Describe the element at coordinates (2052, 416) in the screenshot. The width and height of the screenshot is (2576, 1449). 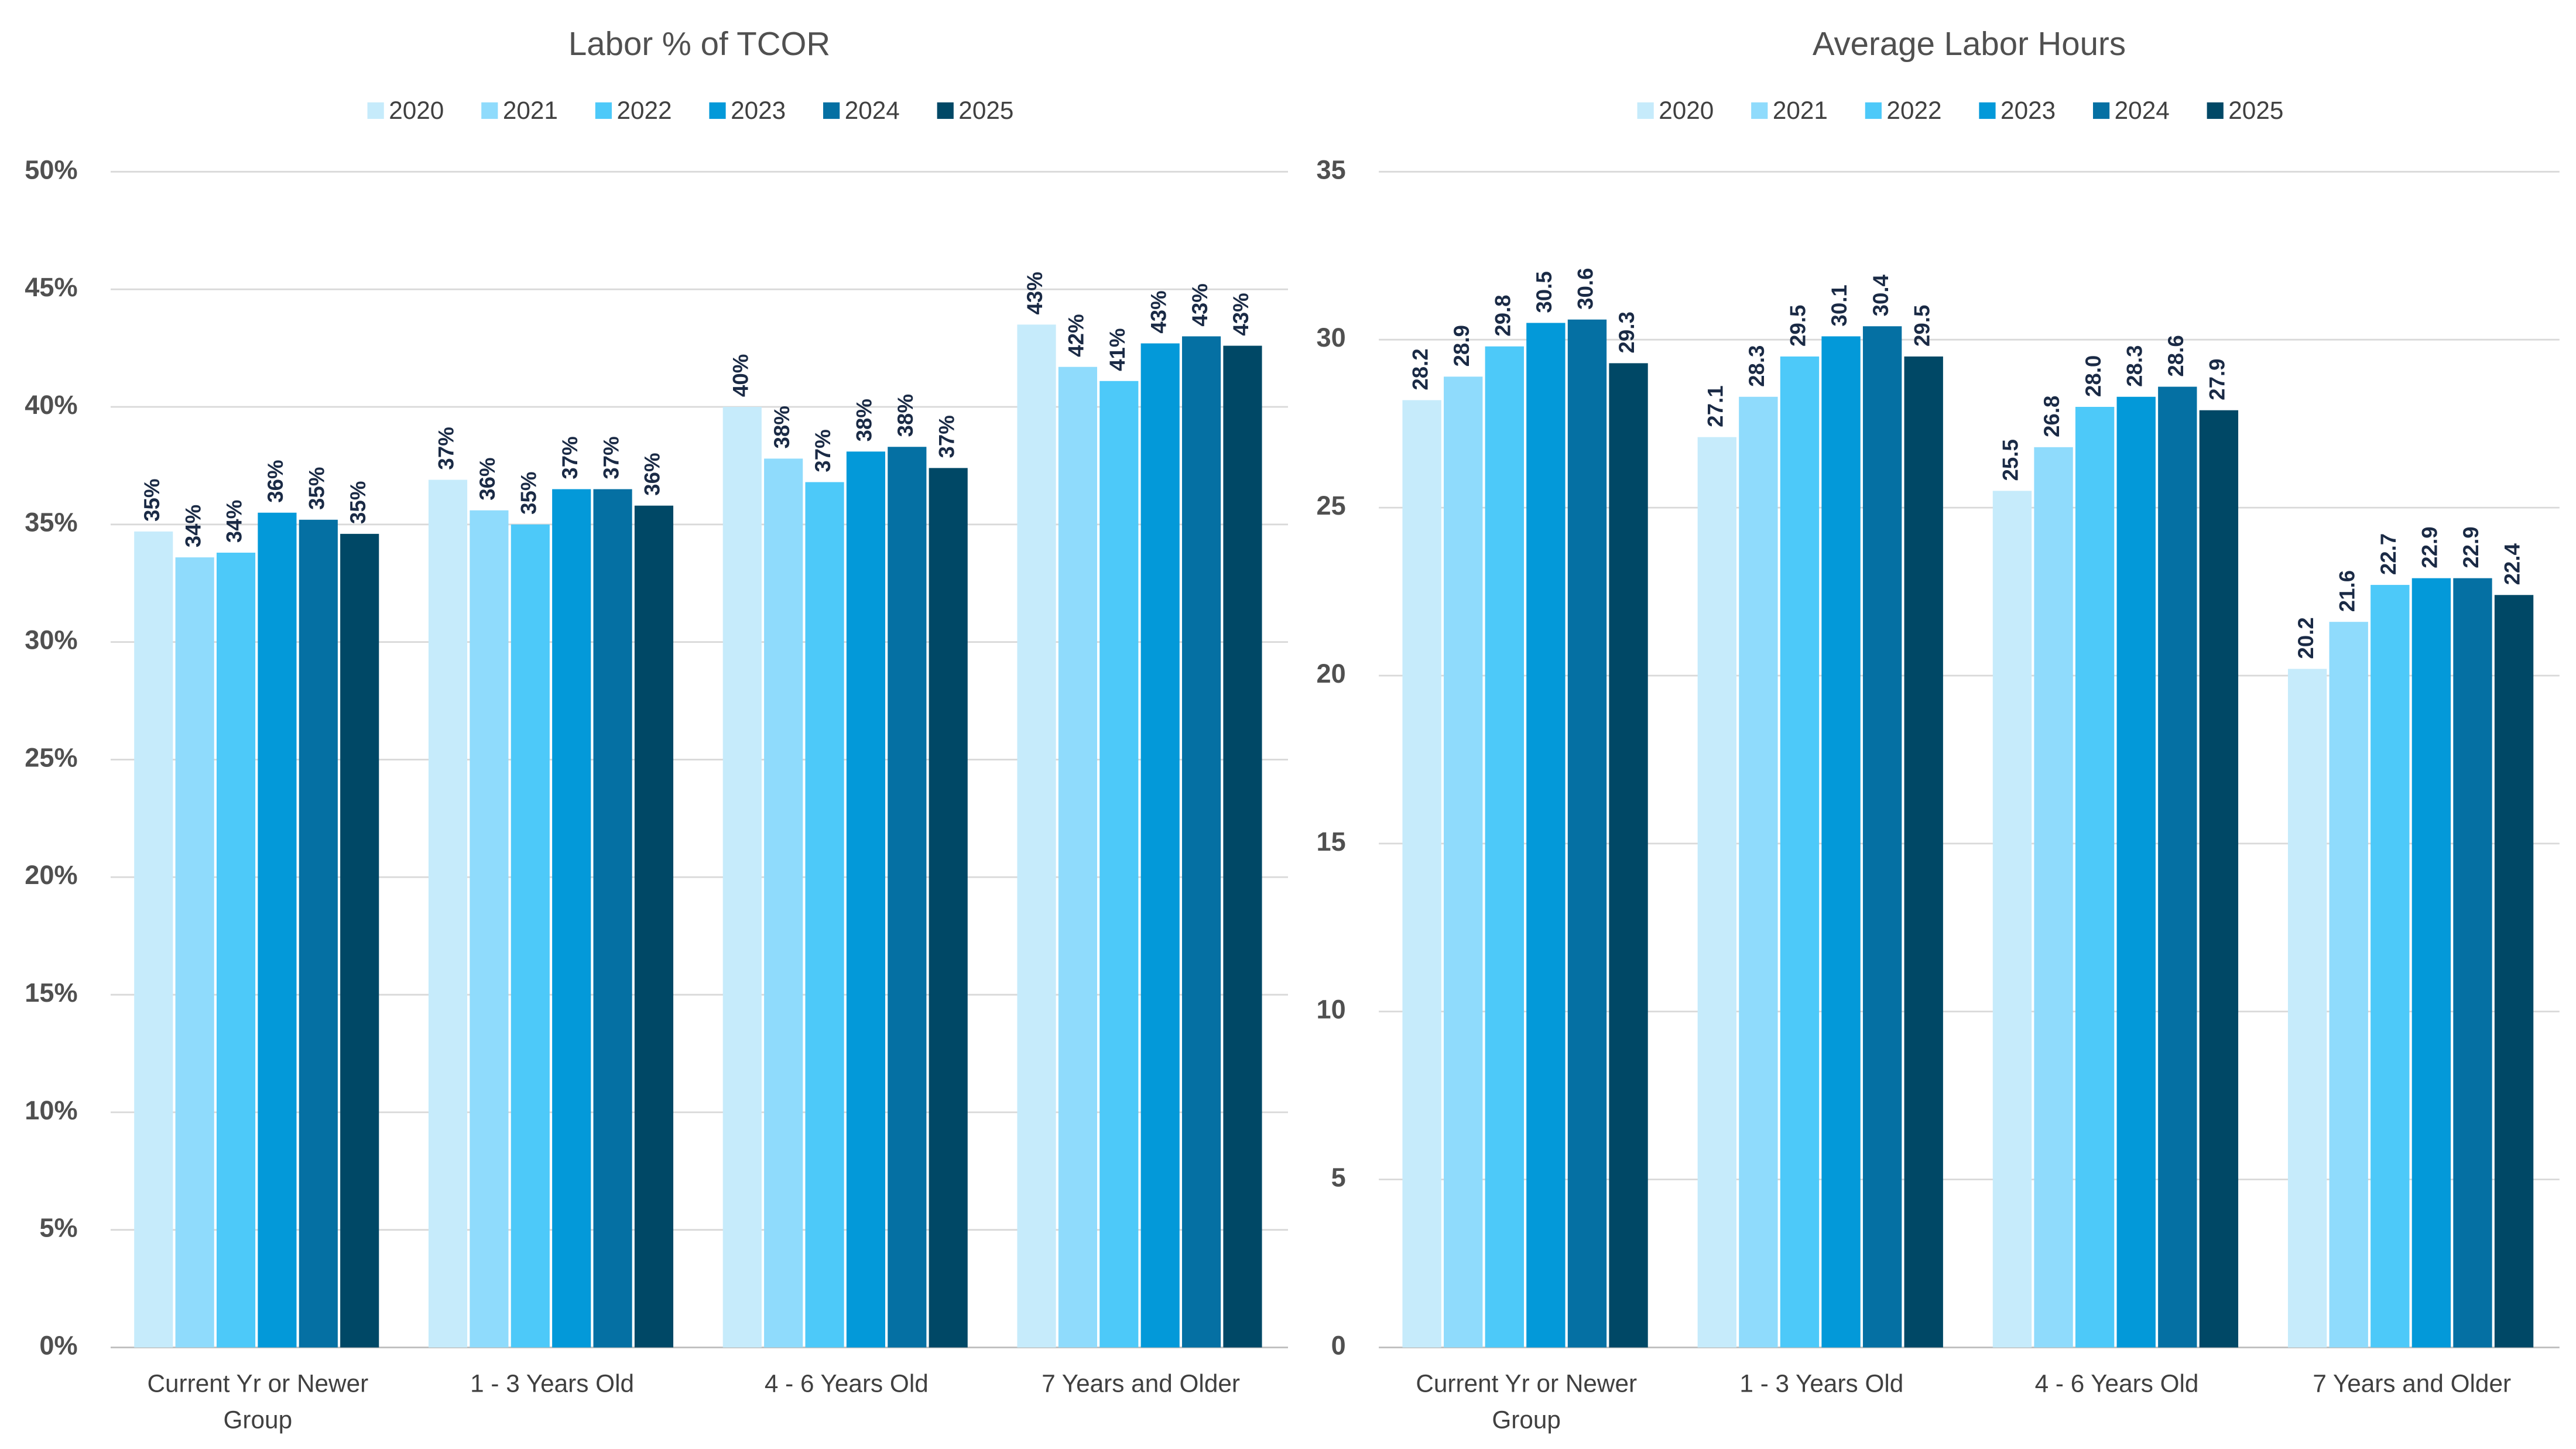
I see `data-label: 26.8` at that location.